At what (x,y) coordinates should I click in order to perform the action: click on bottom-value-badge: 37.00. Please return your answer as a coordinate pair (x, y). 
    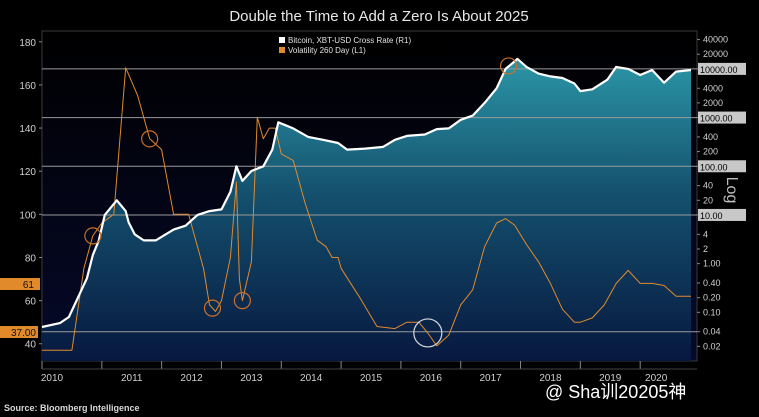
    Looking at the image, I should click on (19, 332).